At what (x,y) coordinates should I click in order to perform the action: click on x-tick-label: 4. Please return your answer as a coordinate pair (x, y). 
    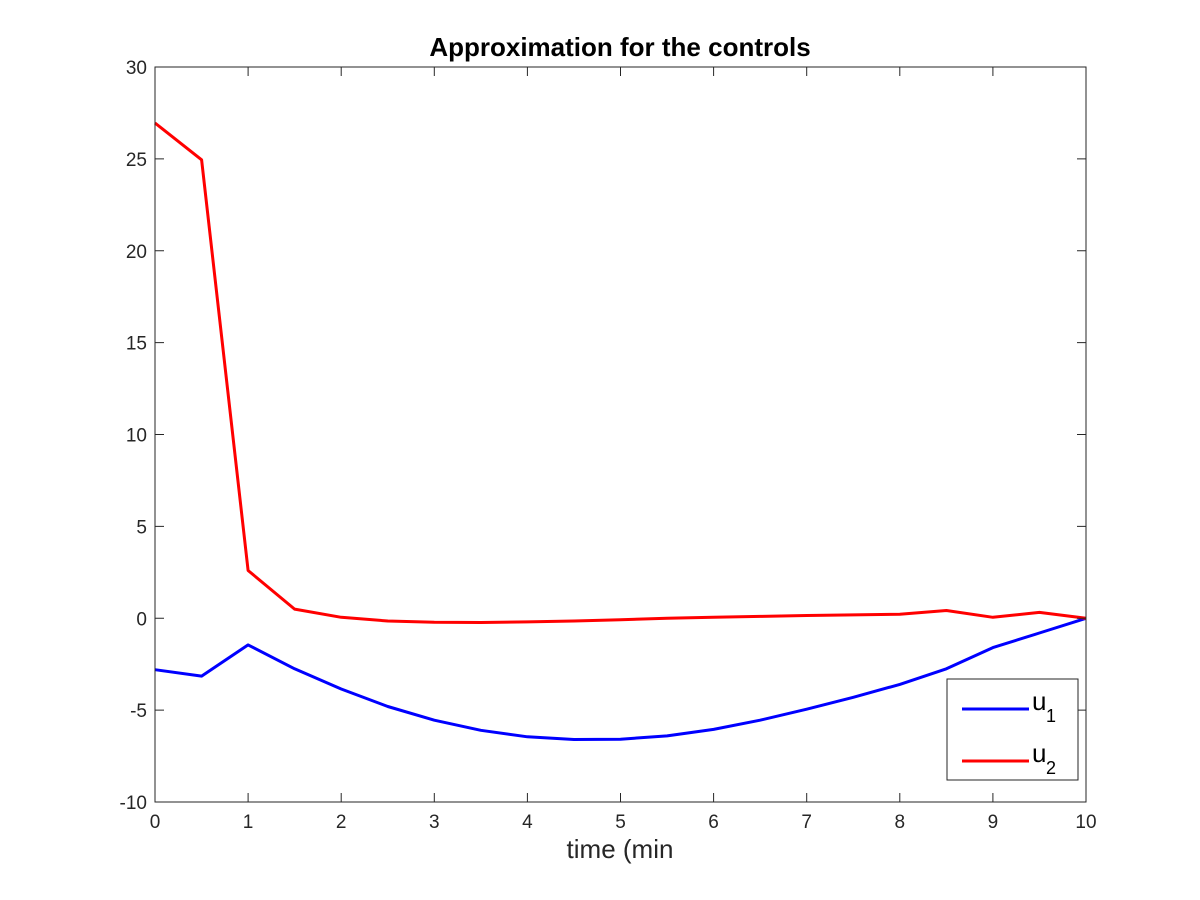
    Looking at the image, I should click on (527, 822).